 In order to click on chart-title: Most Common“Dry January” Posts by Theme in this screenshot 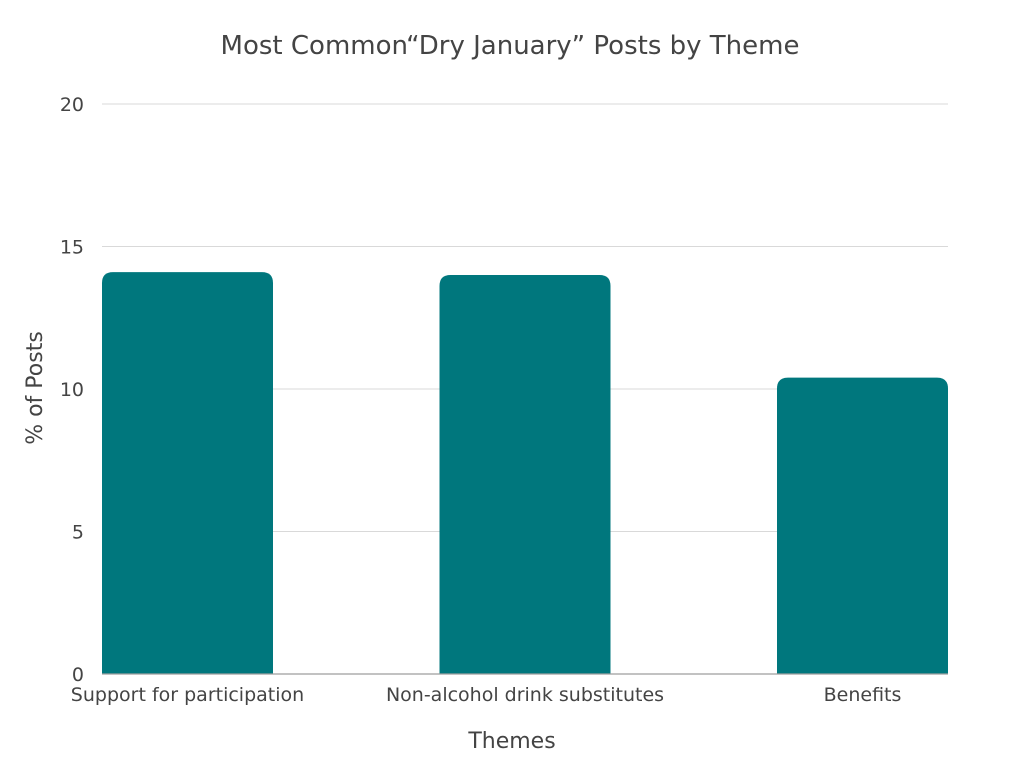, I will do `click(510, 46)`.